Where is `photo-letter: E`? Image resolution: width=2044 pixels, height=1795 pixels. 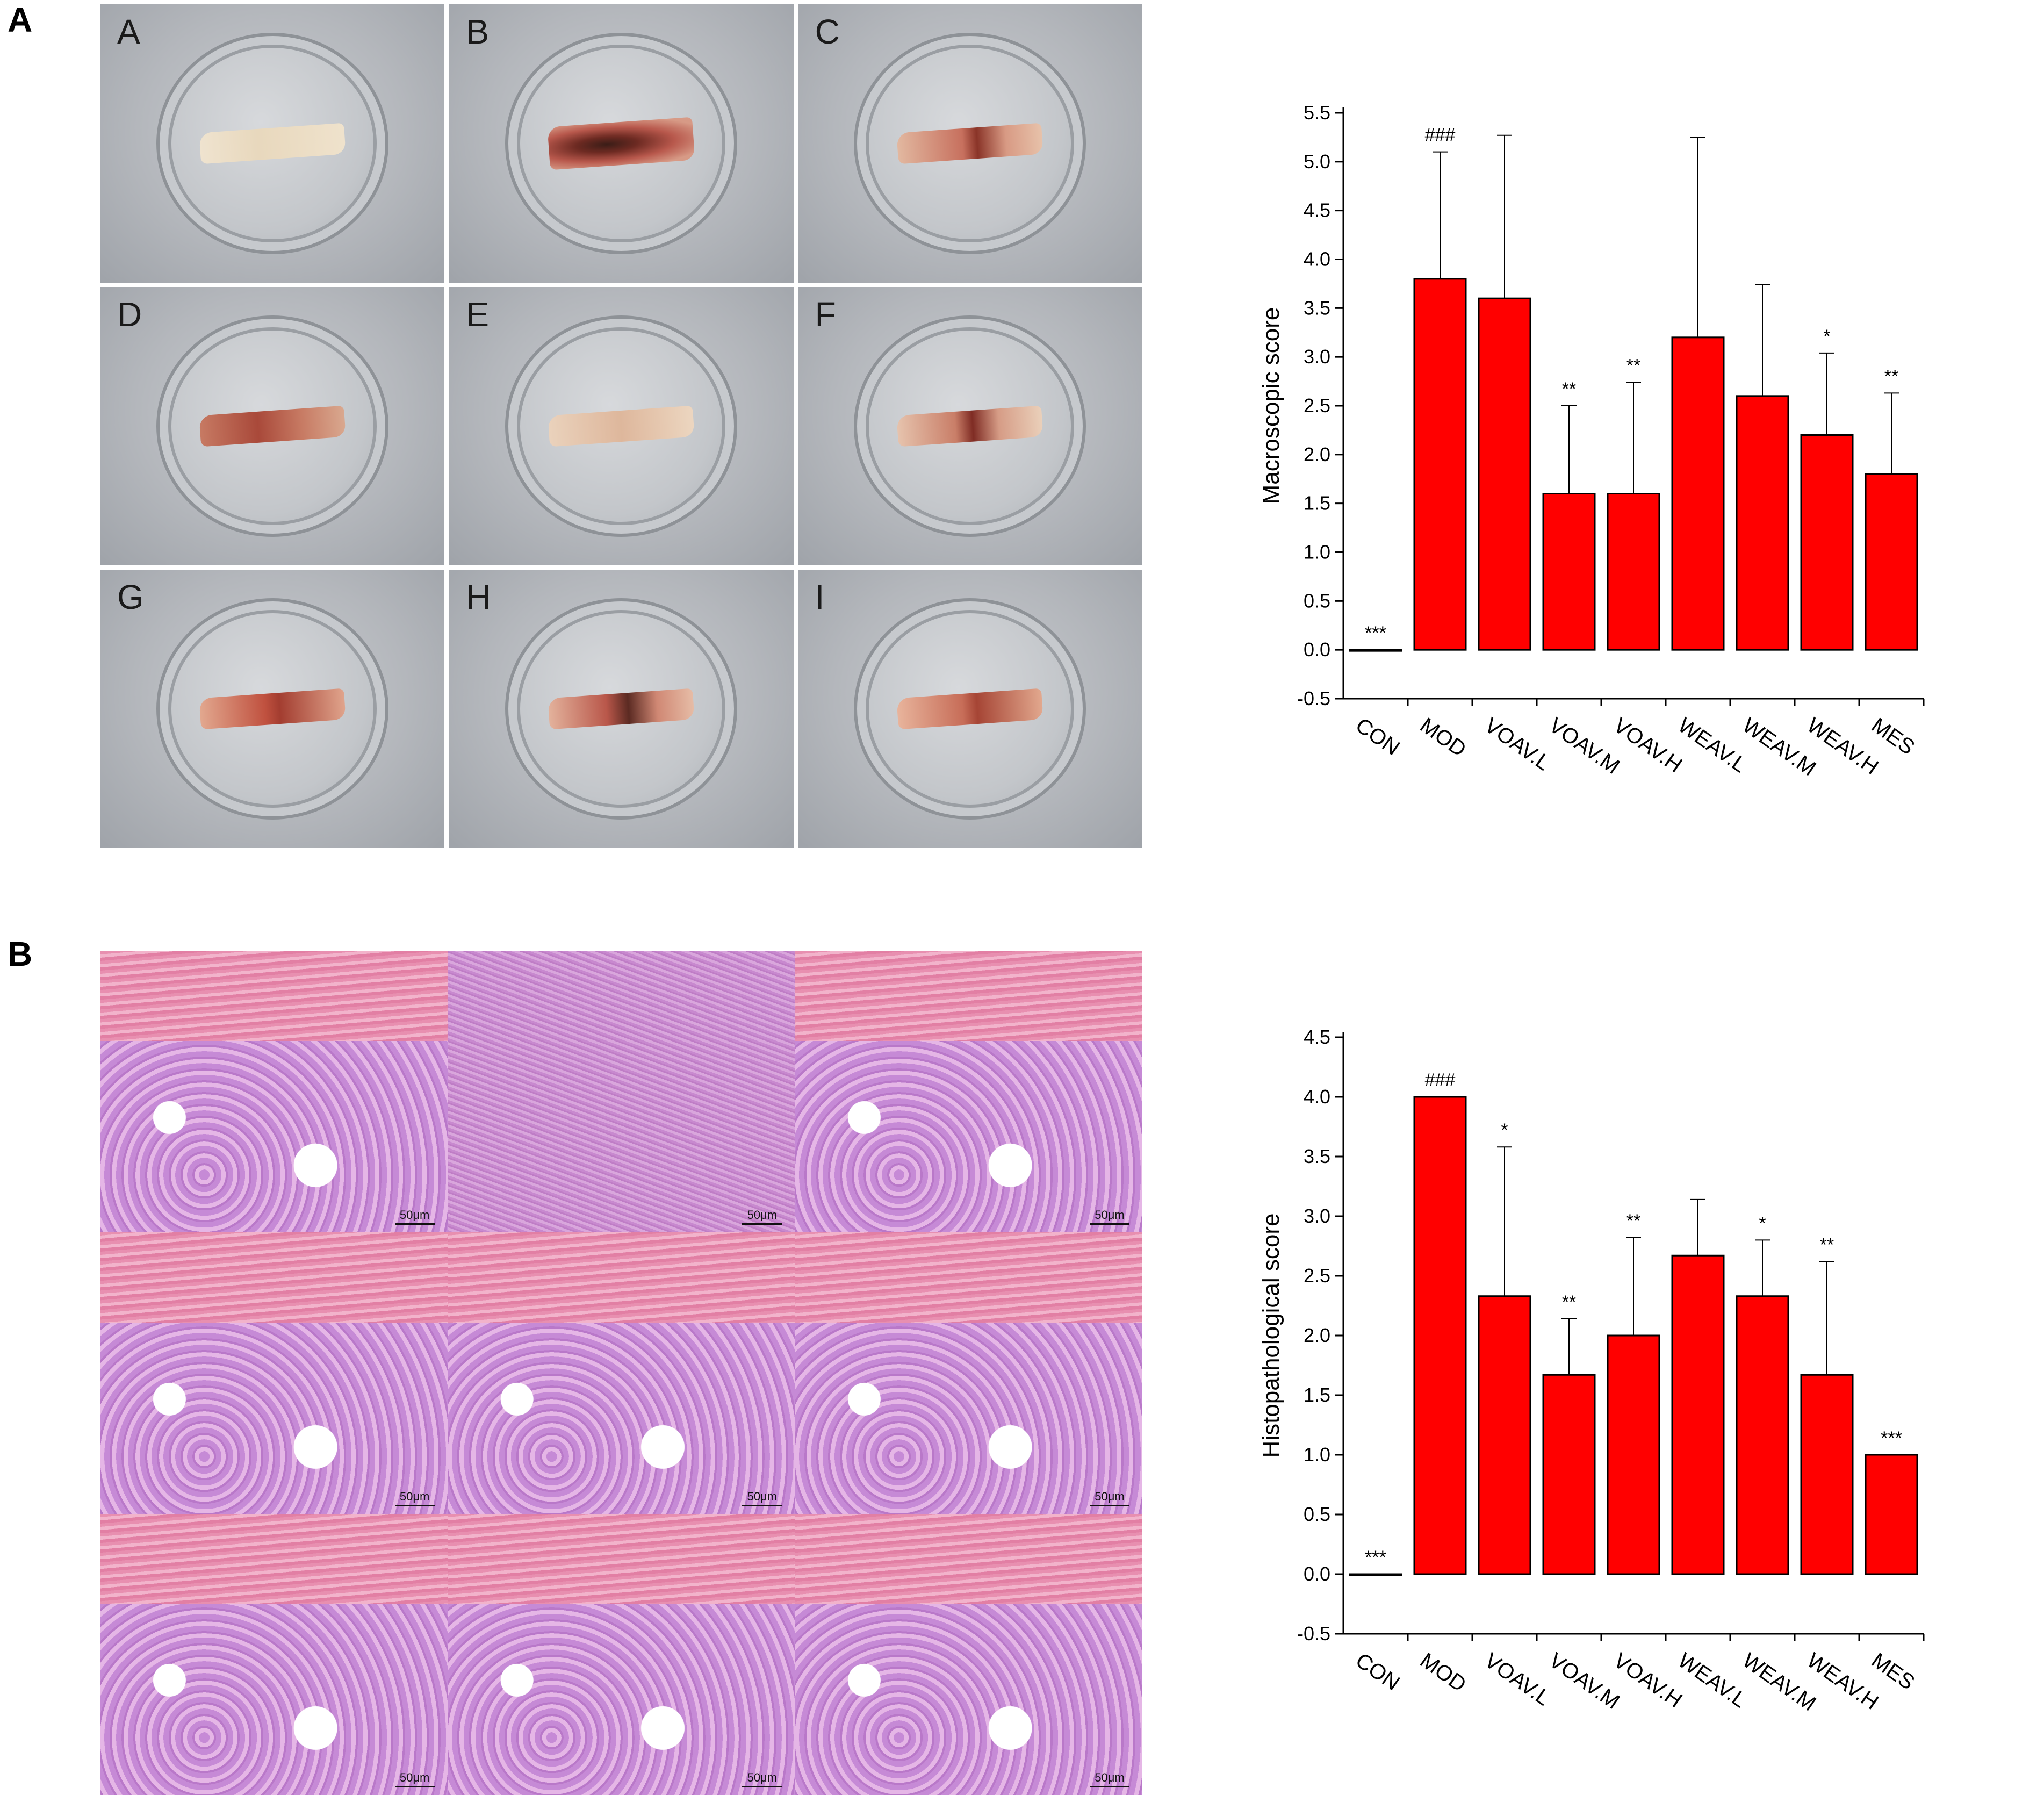
photo-letter: E is located at coordinates (478, 315).